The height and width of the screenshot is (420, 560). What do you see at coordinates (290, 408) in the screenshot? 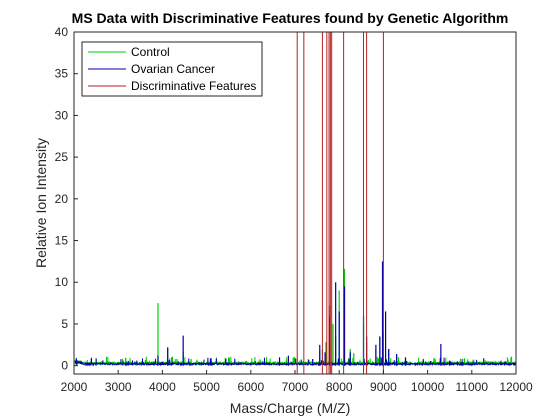
I see `x-axis-label: Mass/Charge (M/Z)` at bounding box center [290, 408].